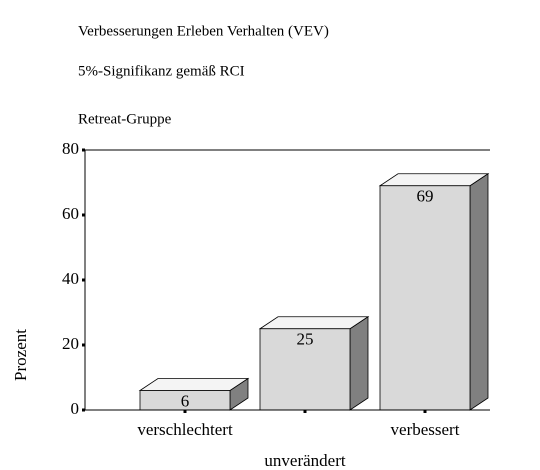  What do you see at coordinates (185, 400) in the screenshot?
I see `value-label: 6` at bounding box center [185, 400].